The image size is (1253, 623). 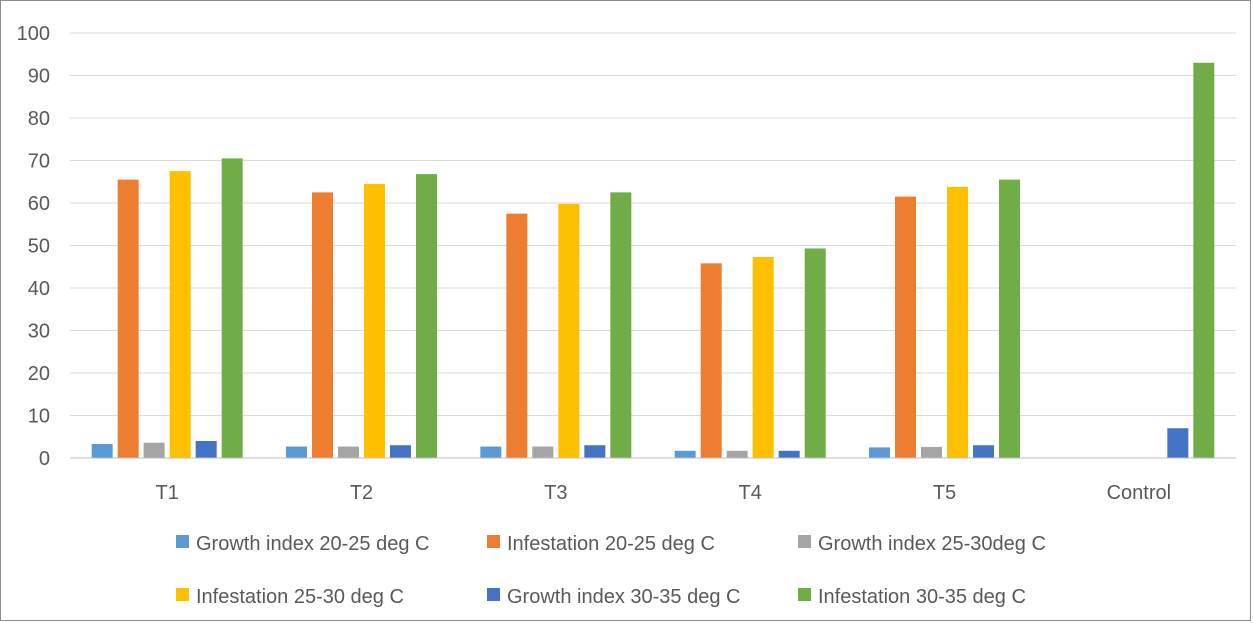 What do you see at coordinates (39, 417) in the screenshot?
I see `y-tick-label: 10` at bounding box center [39, 417].